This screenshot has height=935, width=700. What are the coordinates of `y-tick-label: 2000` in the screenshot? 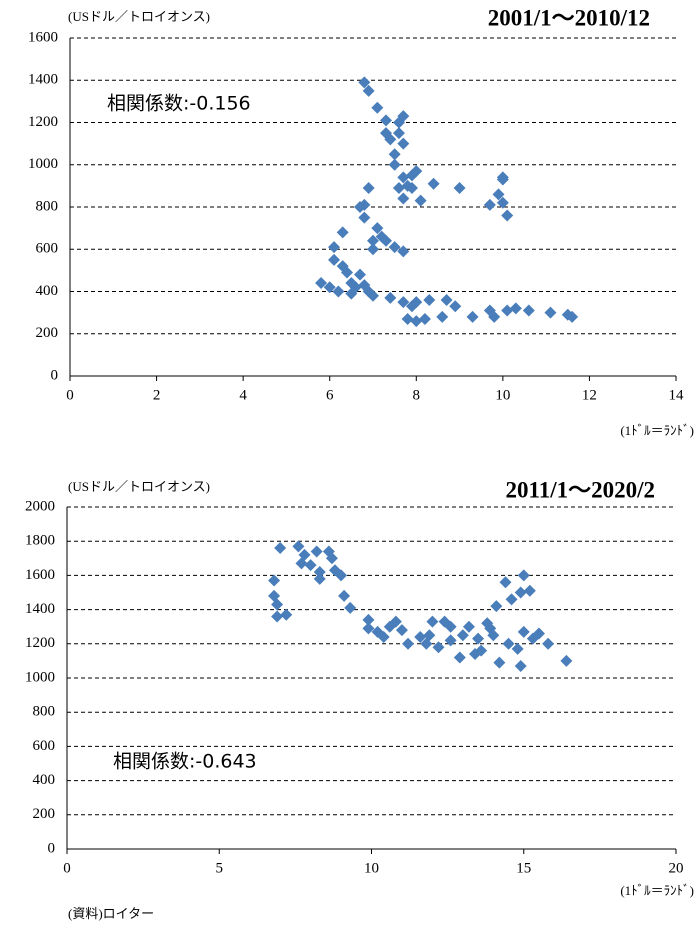 It's located at (40, 506).